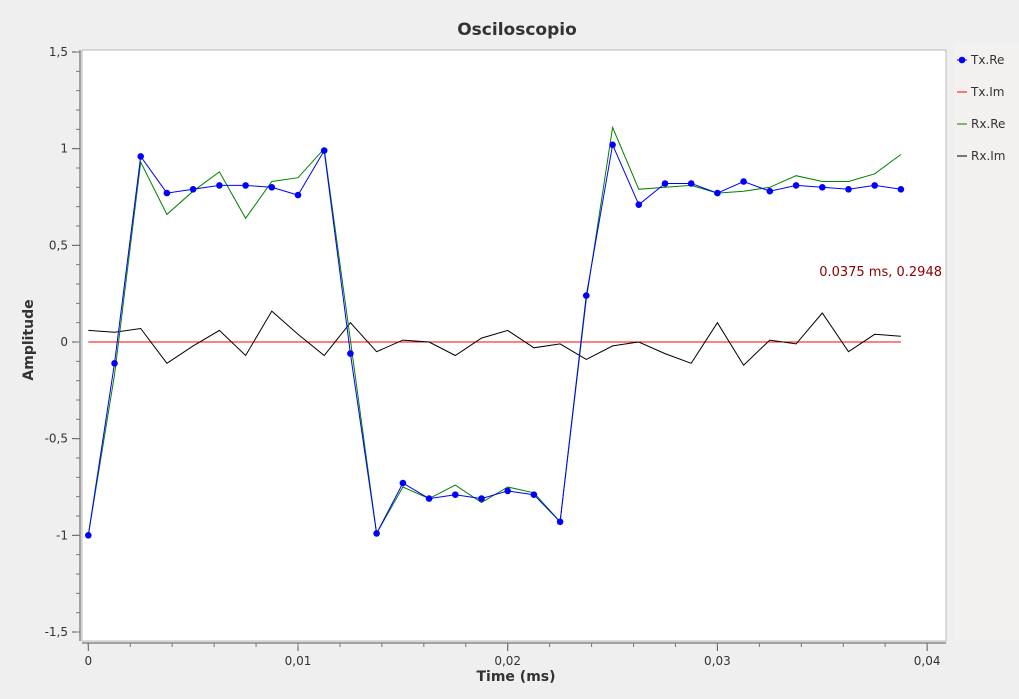 Image resolution: width=1019 pixels, height=699 pixels. Describe the element at coordinates (981, 108) in the screenshot. I see `legend: Tx.Re Tx.Im Rx.Re Rx.Im` at that location.